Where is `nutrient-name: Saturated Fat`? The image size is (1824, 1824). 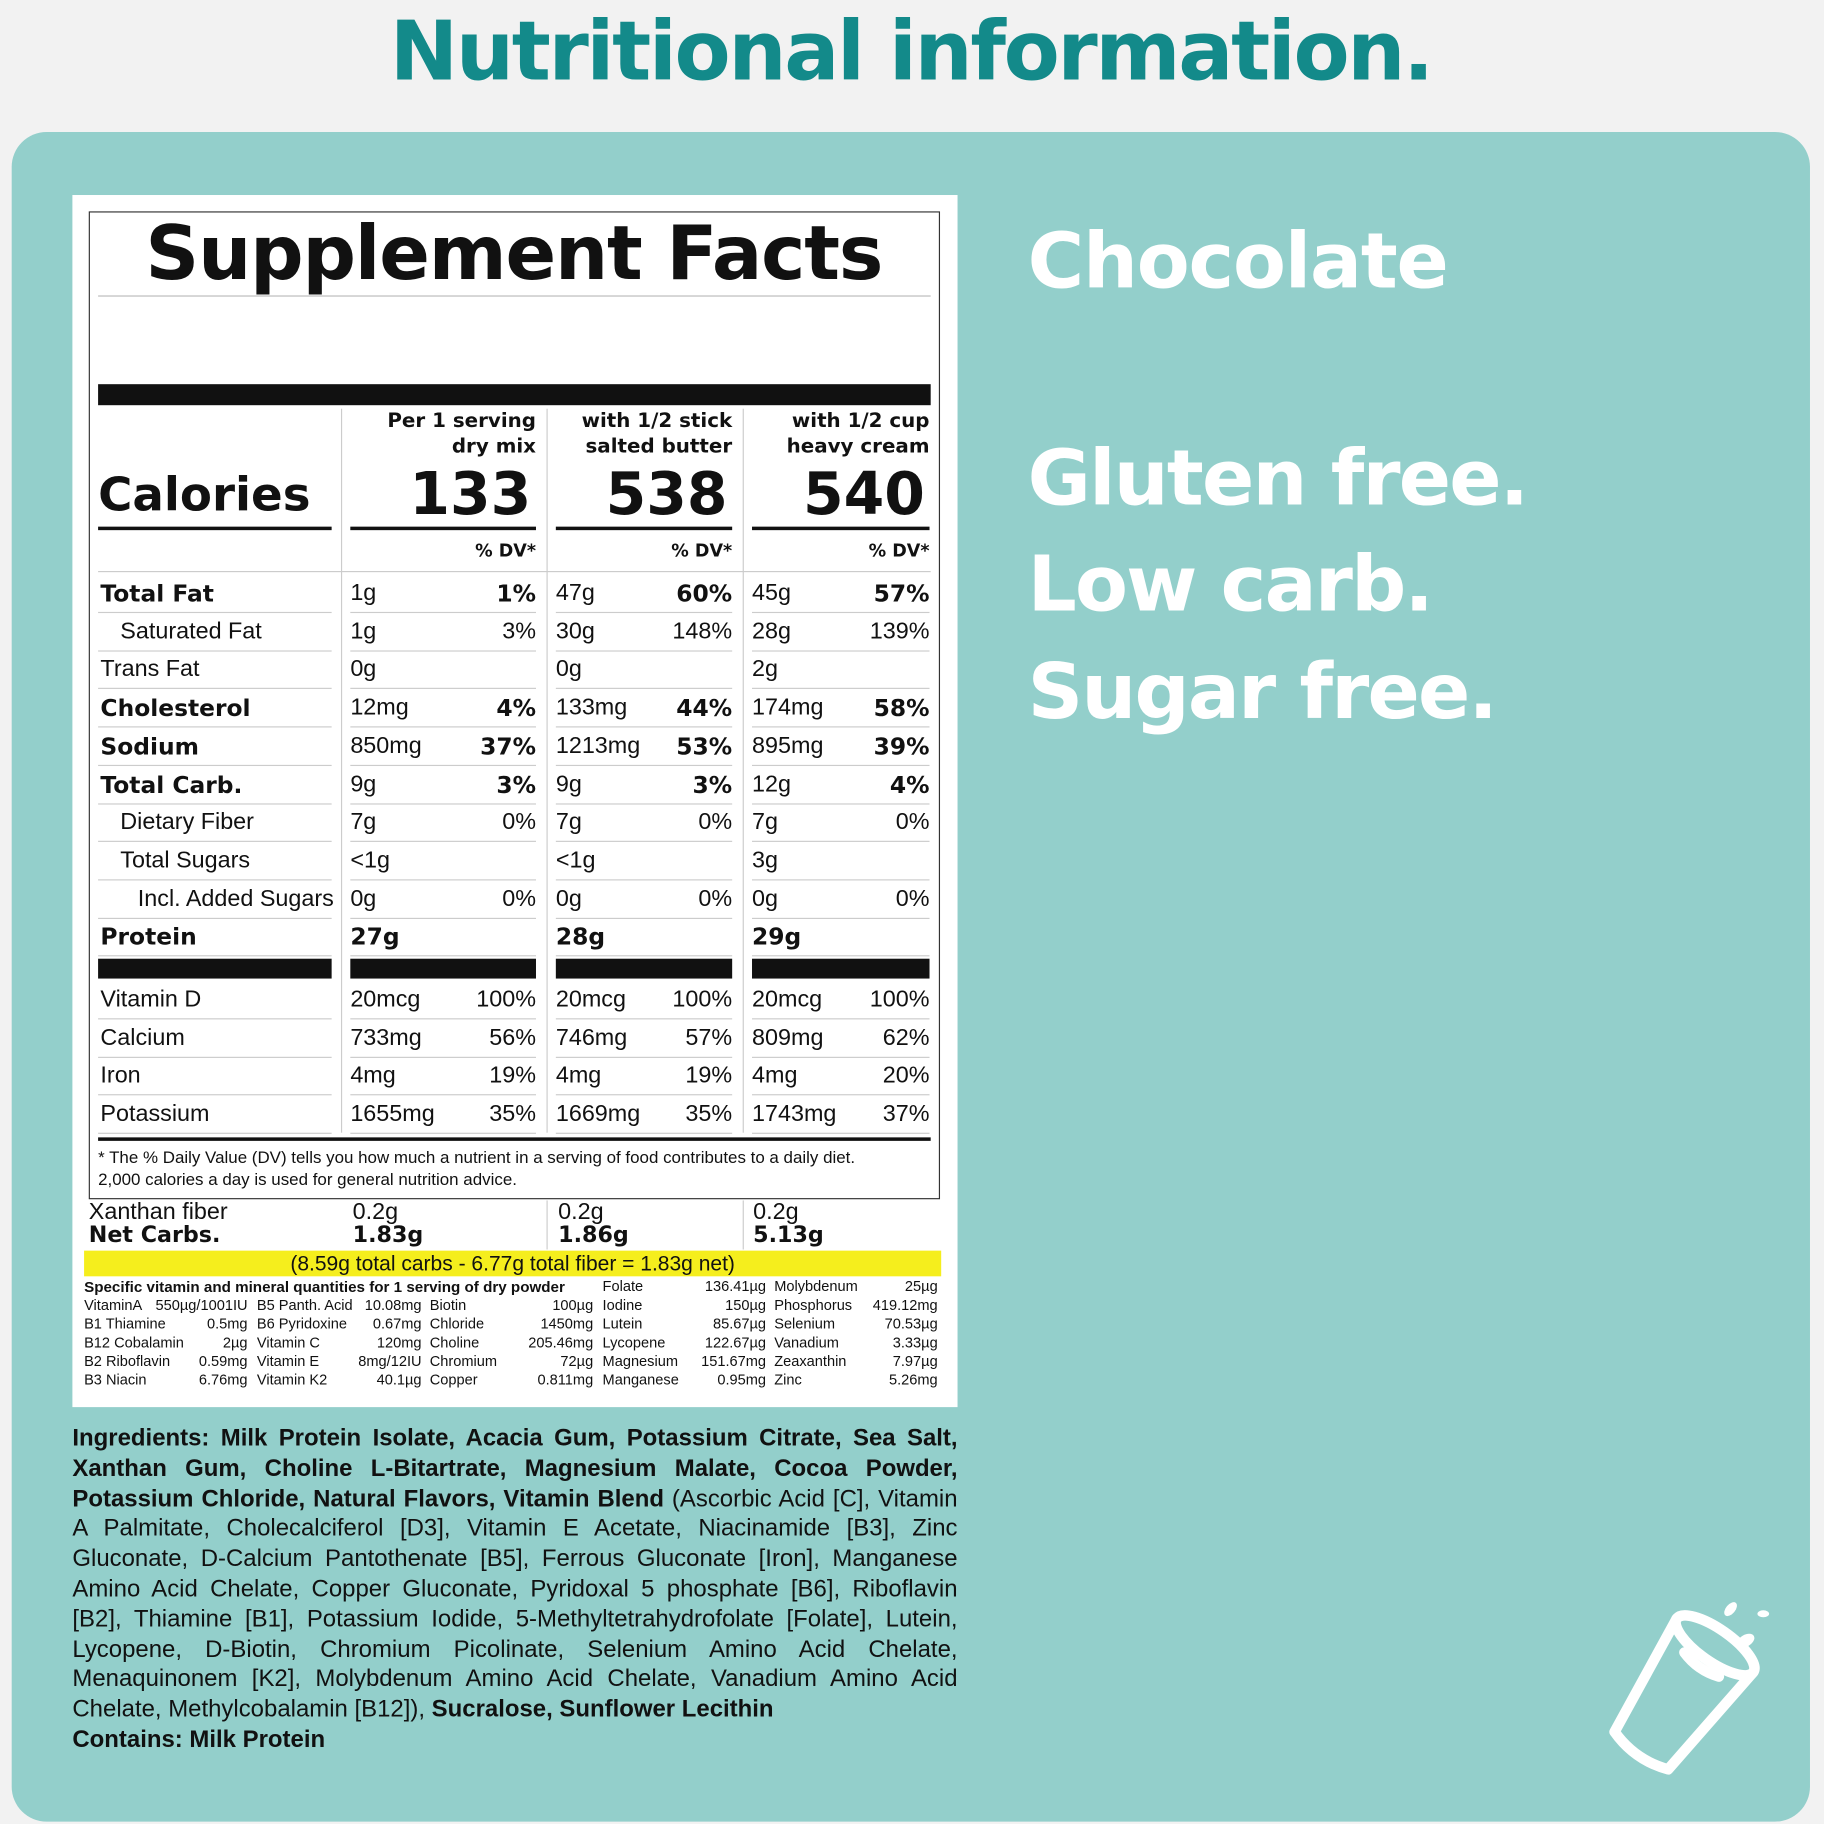 nutrient-name: Saturated Fat is located at coordinates (191, 631).